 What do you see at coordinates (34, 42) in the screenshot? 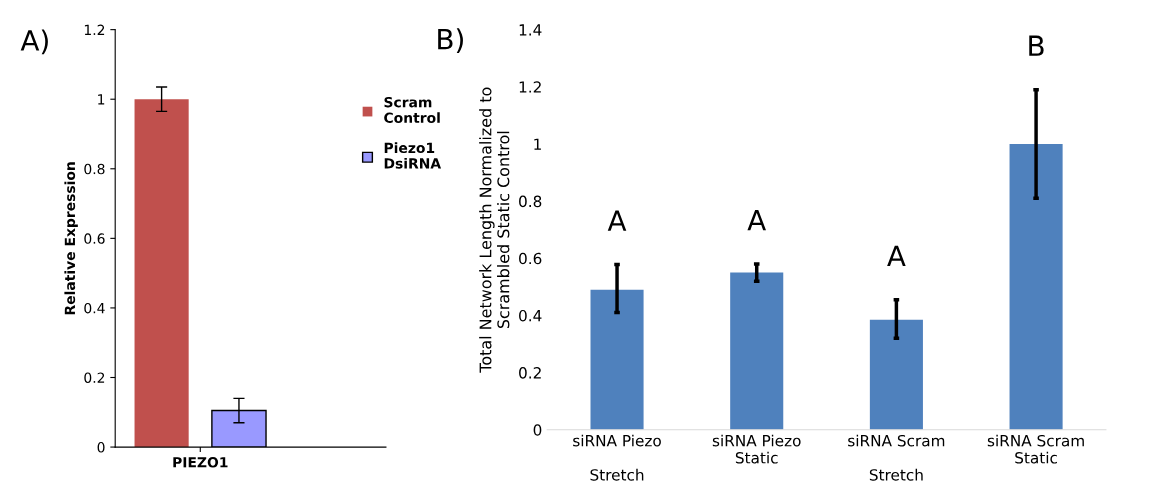
I see `chart-title: A)` at bounding box center [34, 42].